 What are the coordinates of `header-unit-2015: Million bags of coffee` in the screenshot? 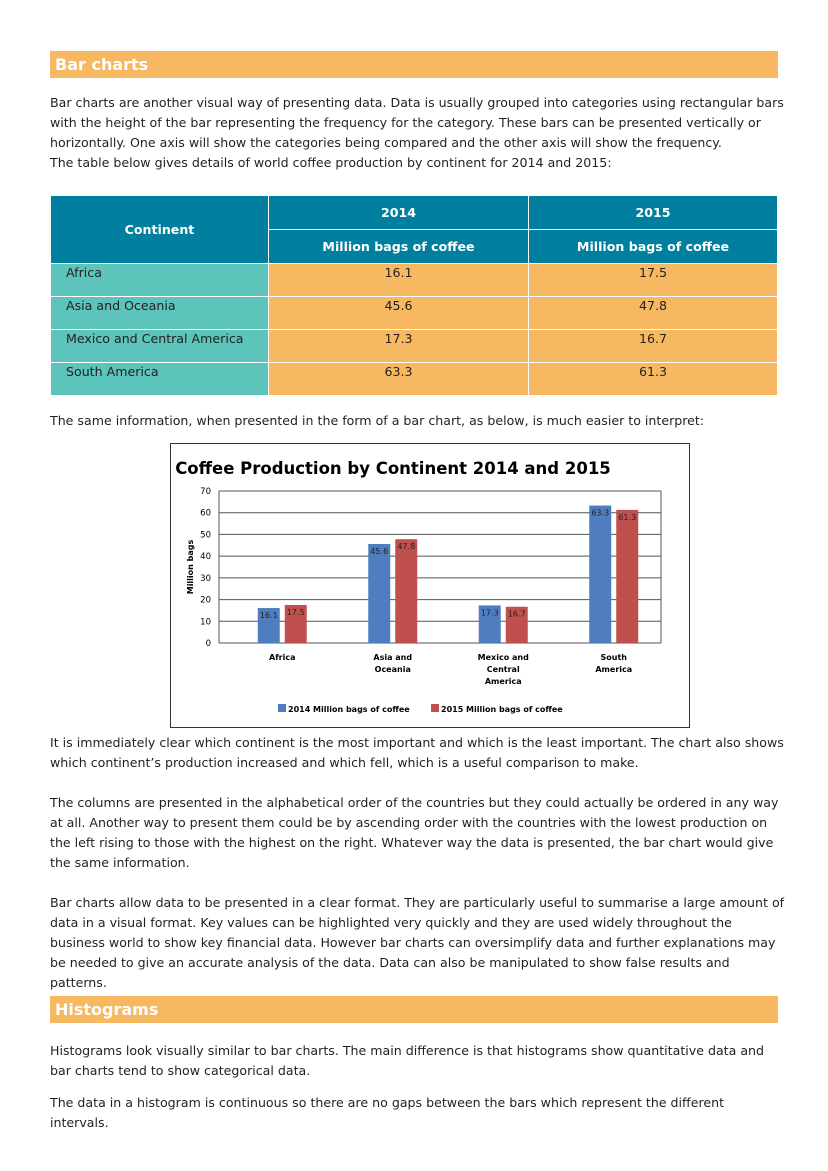 It's located at (653, 246).